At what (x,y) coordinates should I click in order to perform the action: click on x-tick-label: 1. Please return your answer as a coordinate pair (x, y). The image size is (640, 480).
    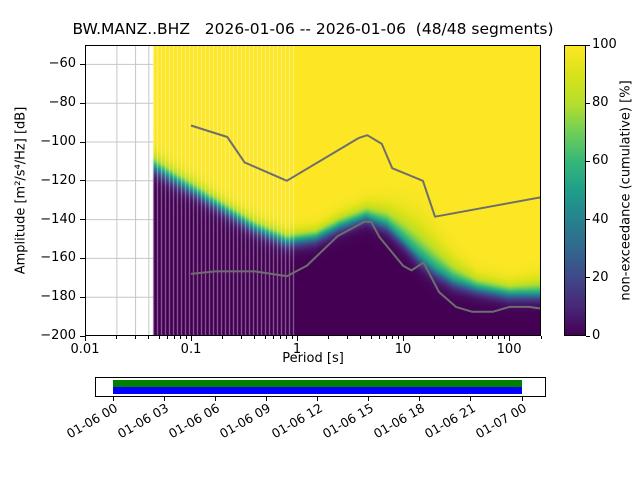
    Looking at the image, I should click on (297, 349).